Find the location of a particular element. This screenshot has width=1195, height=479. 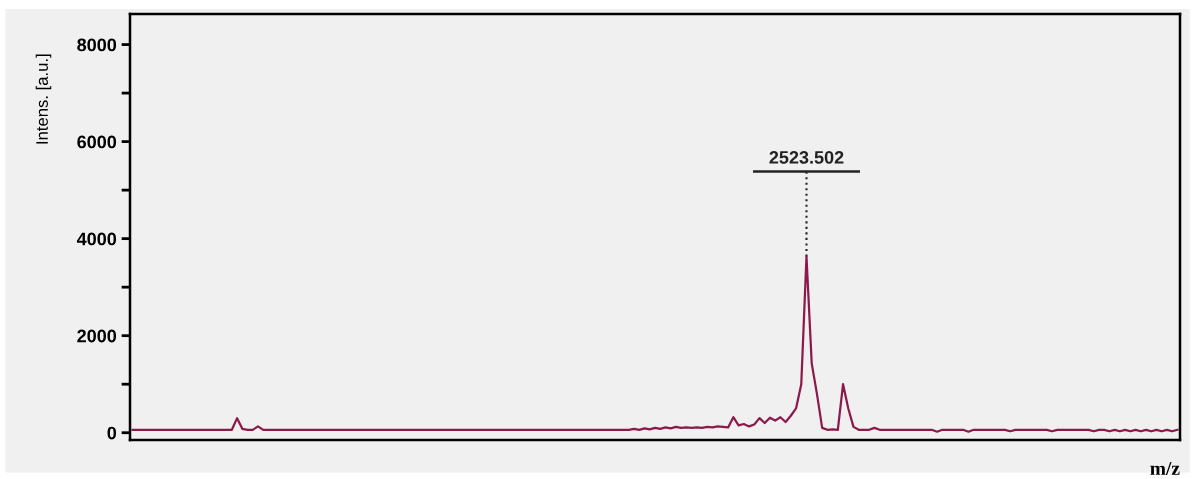

x-axis-title: m/z is located at coordinates (1165, 468).